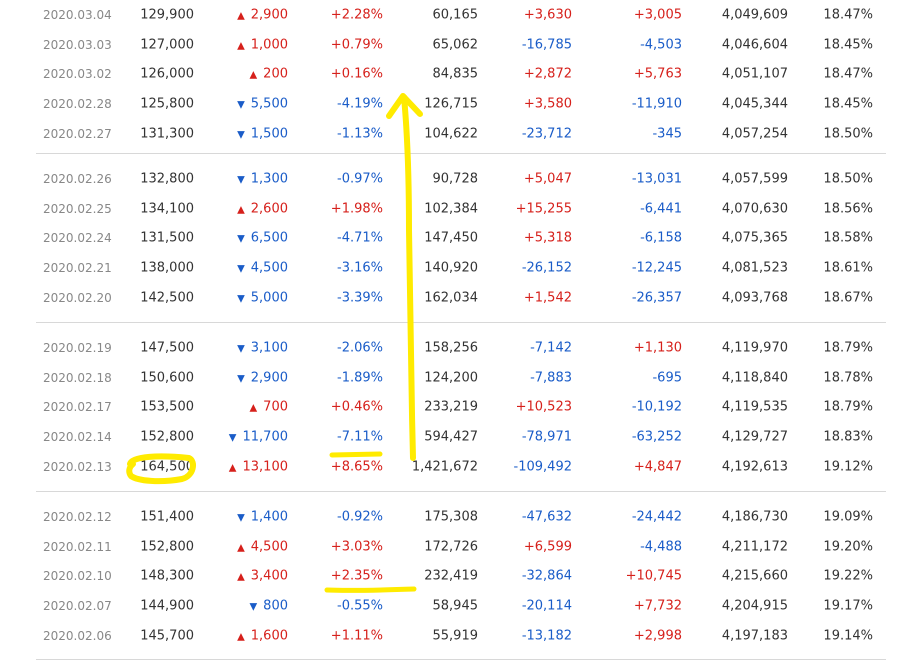  Describe the element at coordinates (77, 377) in the screenshot. I see `date-cell: 2020.02.18` at that location.